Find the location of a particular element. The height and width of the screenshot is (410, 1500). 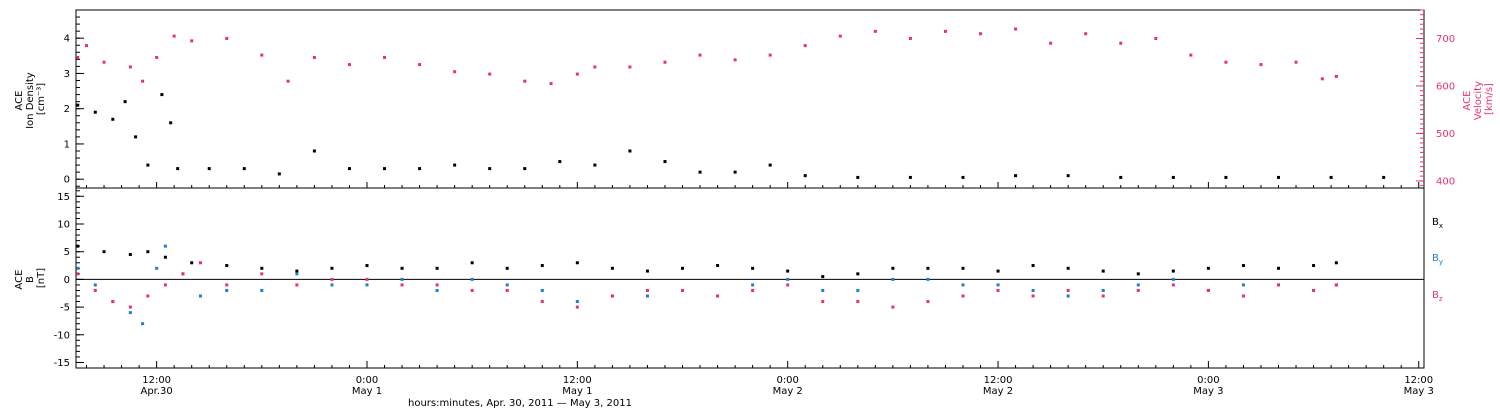

bottom-left-tick-label: 15 is located at coordinates (63, 197).